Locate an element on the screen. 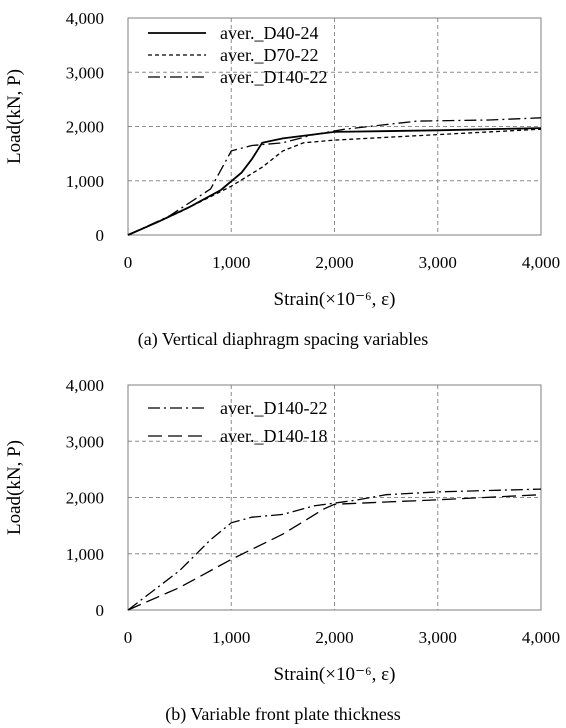  legend-label: aver._D70-22 is located at coordinates (269, 55).